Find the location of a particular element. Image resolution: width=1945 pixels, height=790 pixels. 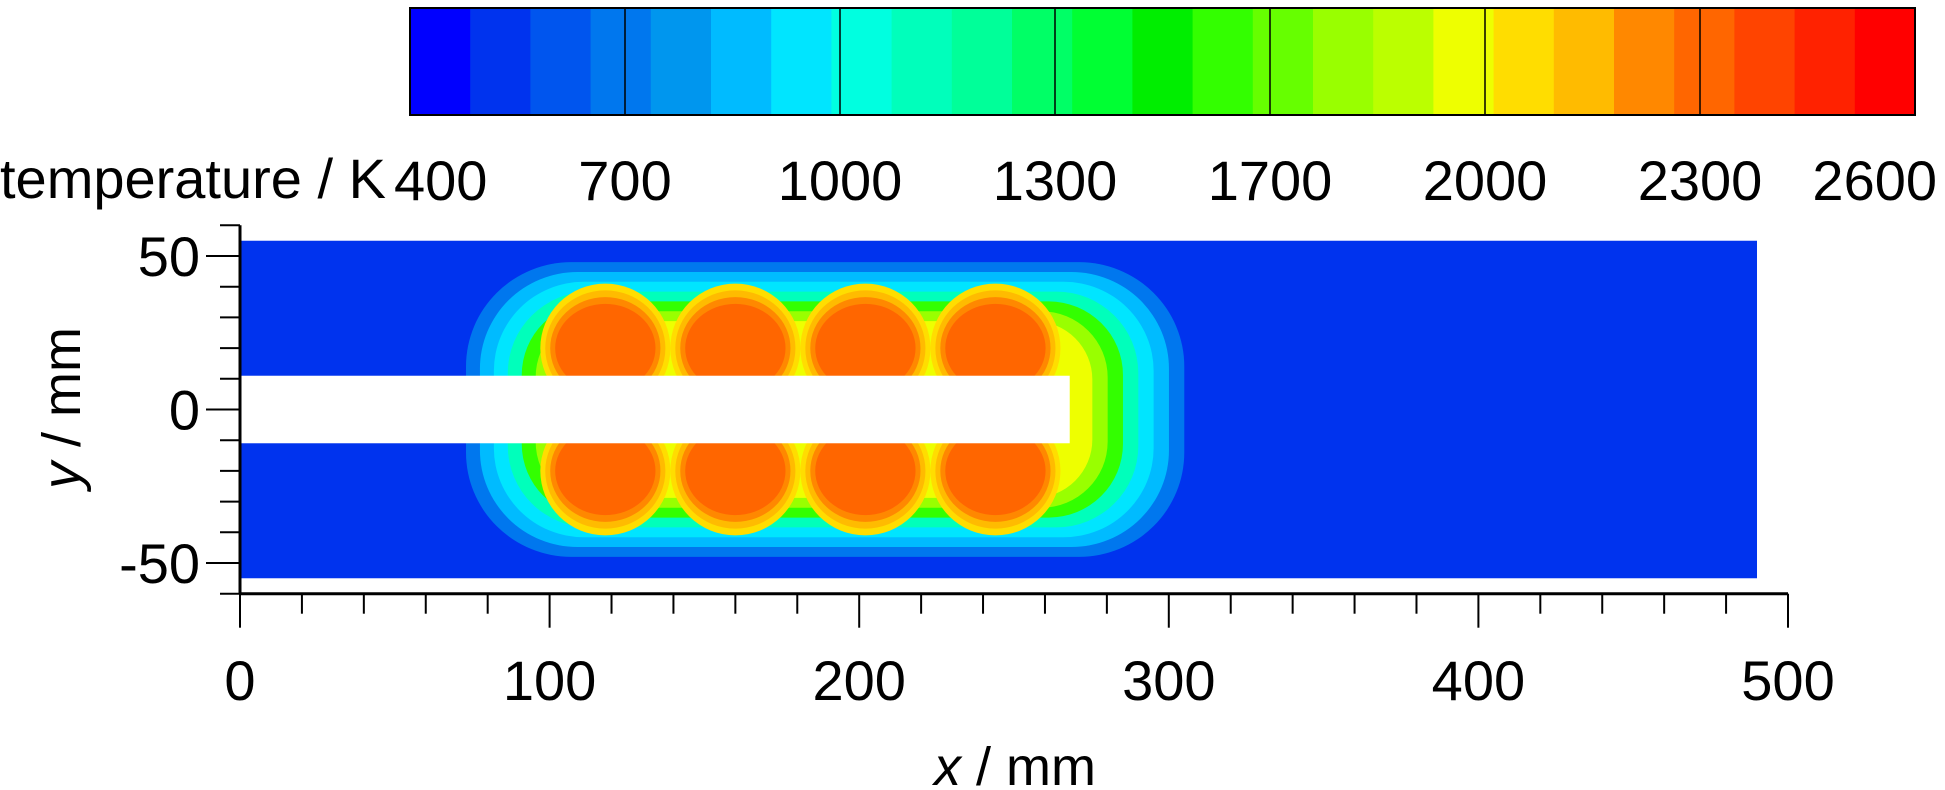

x-tick-label: 200 is located at coordinates (858, 680).